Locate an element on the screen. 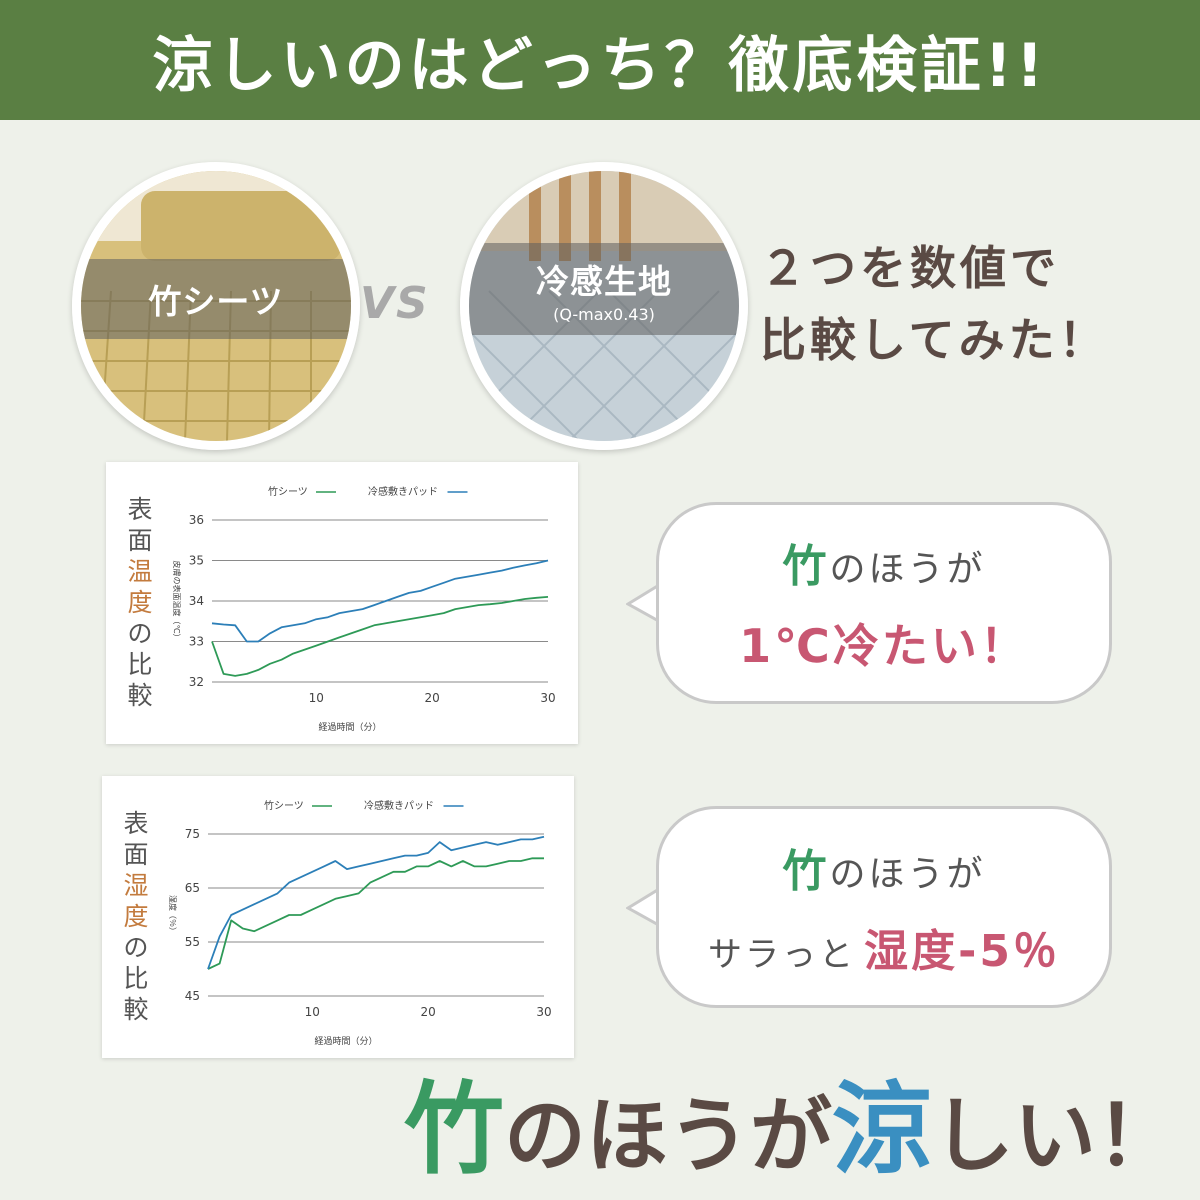 The height and width of the screenshot is (1200, 1200). y-axis-label: 皮膚の表面温度（℃） is located at coordinates (177, 601).